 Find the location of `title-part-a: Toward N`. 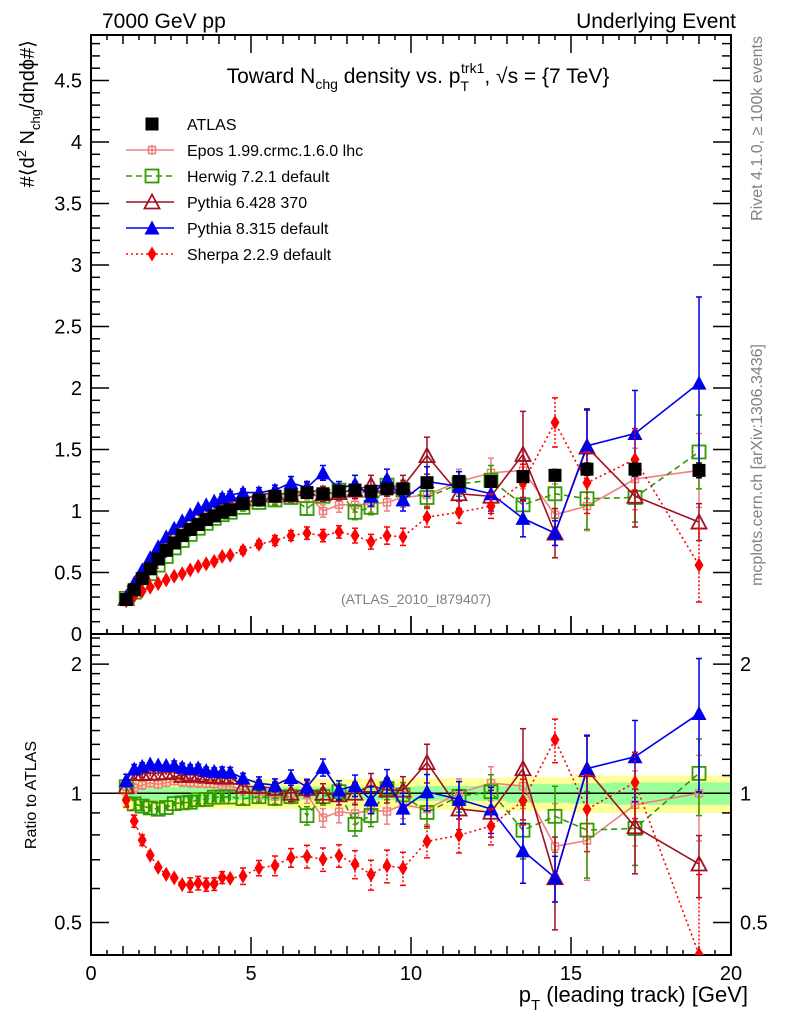

title-part-a: Toward N is located at coordinates (271, 76).